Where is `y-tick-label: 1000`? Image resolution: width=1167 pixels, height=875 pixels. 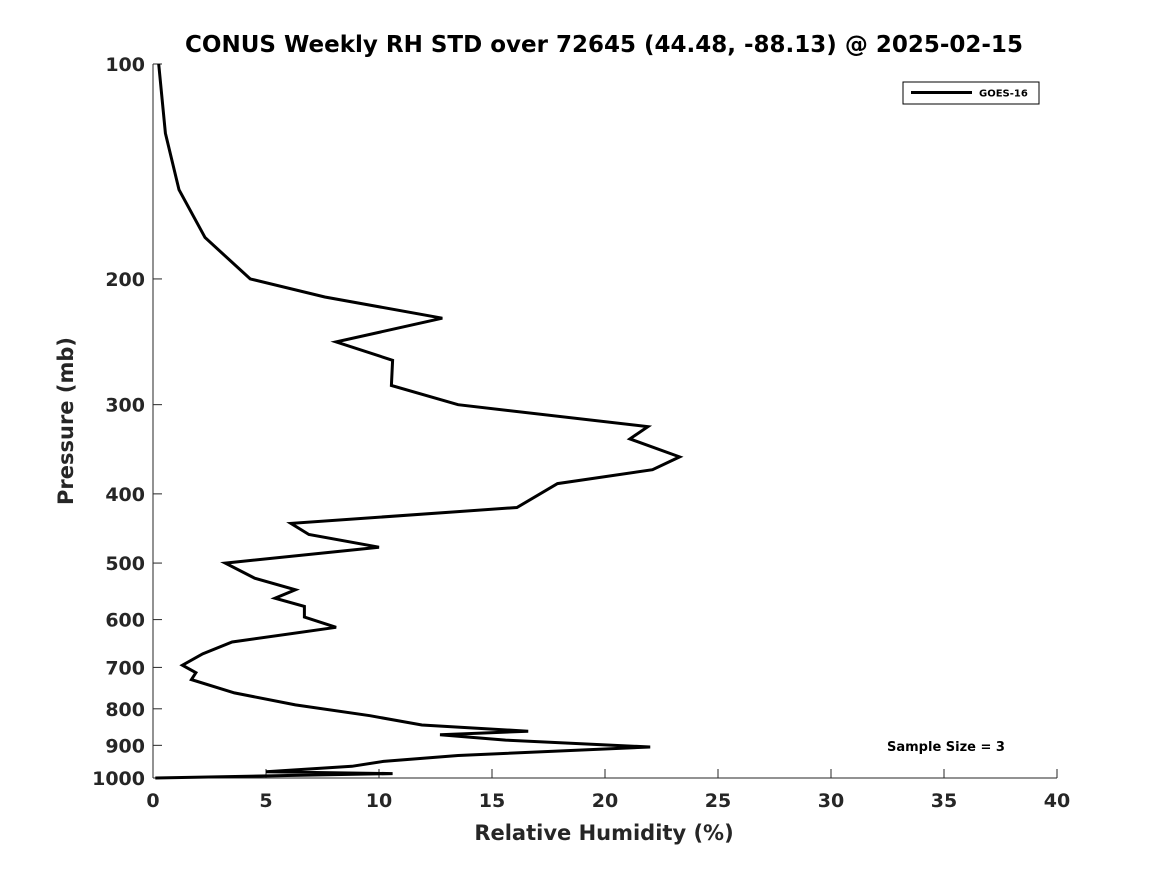 y-tick-label: 1000 is located at coordinates (118, 779).